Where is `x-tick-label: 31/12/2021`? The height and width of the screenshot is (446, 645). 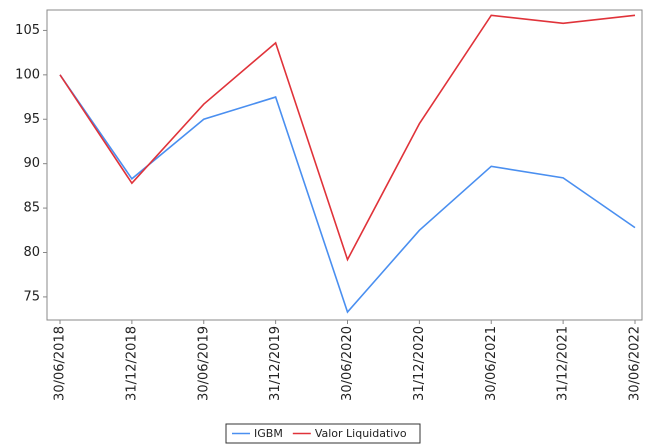
x-tick-label: 31/12/2021 is located at coordinates (563, 363).